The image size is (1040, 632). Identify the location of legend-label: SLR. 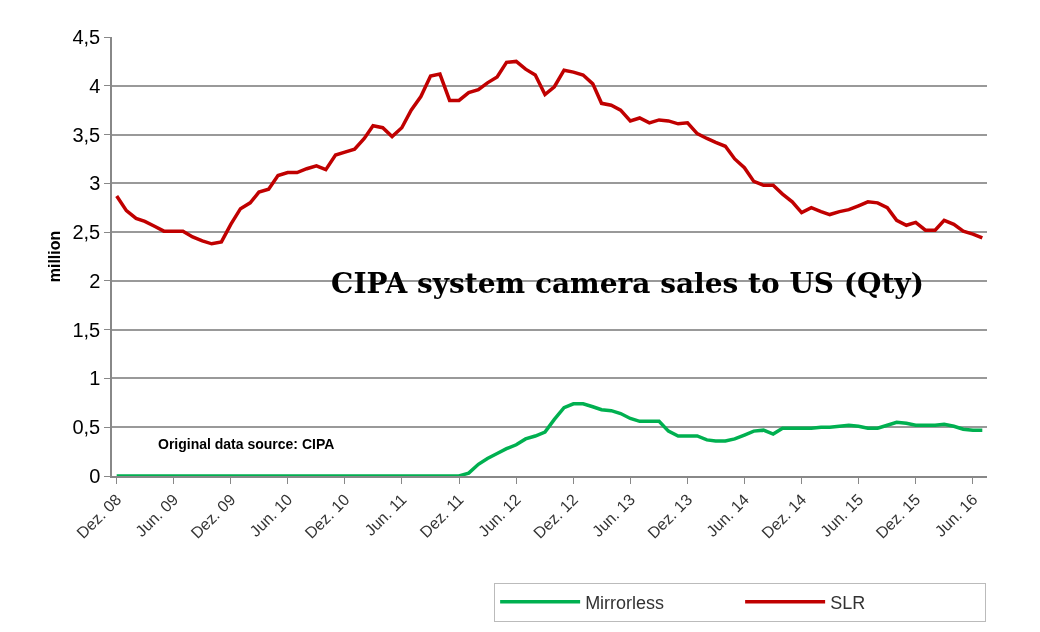
(848, 602).